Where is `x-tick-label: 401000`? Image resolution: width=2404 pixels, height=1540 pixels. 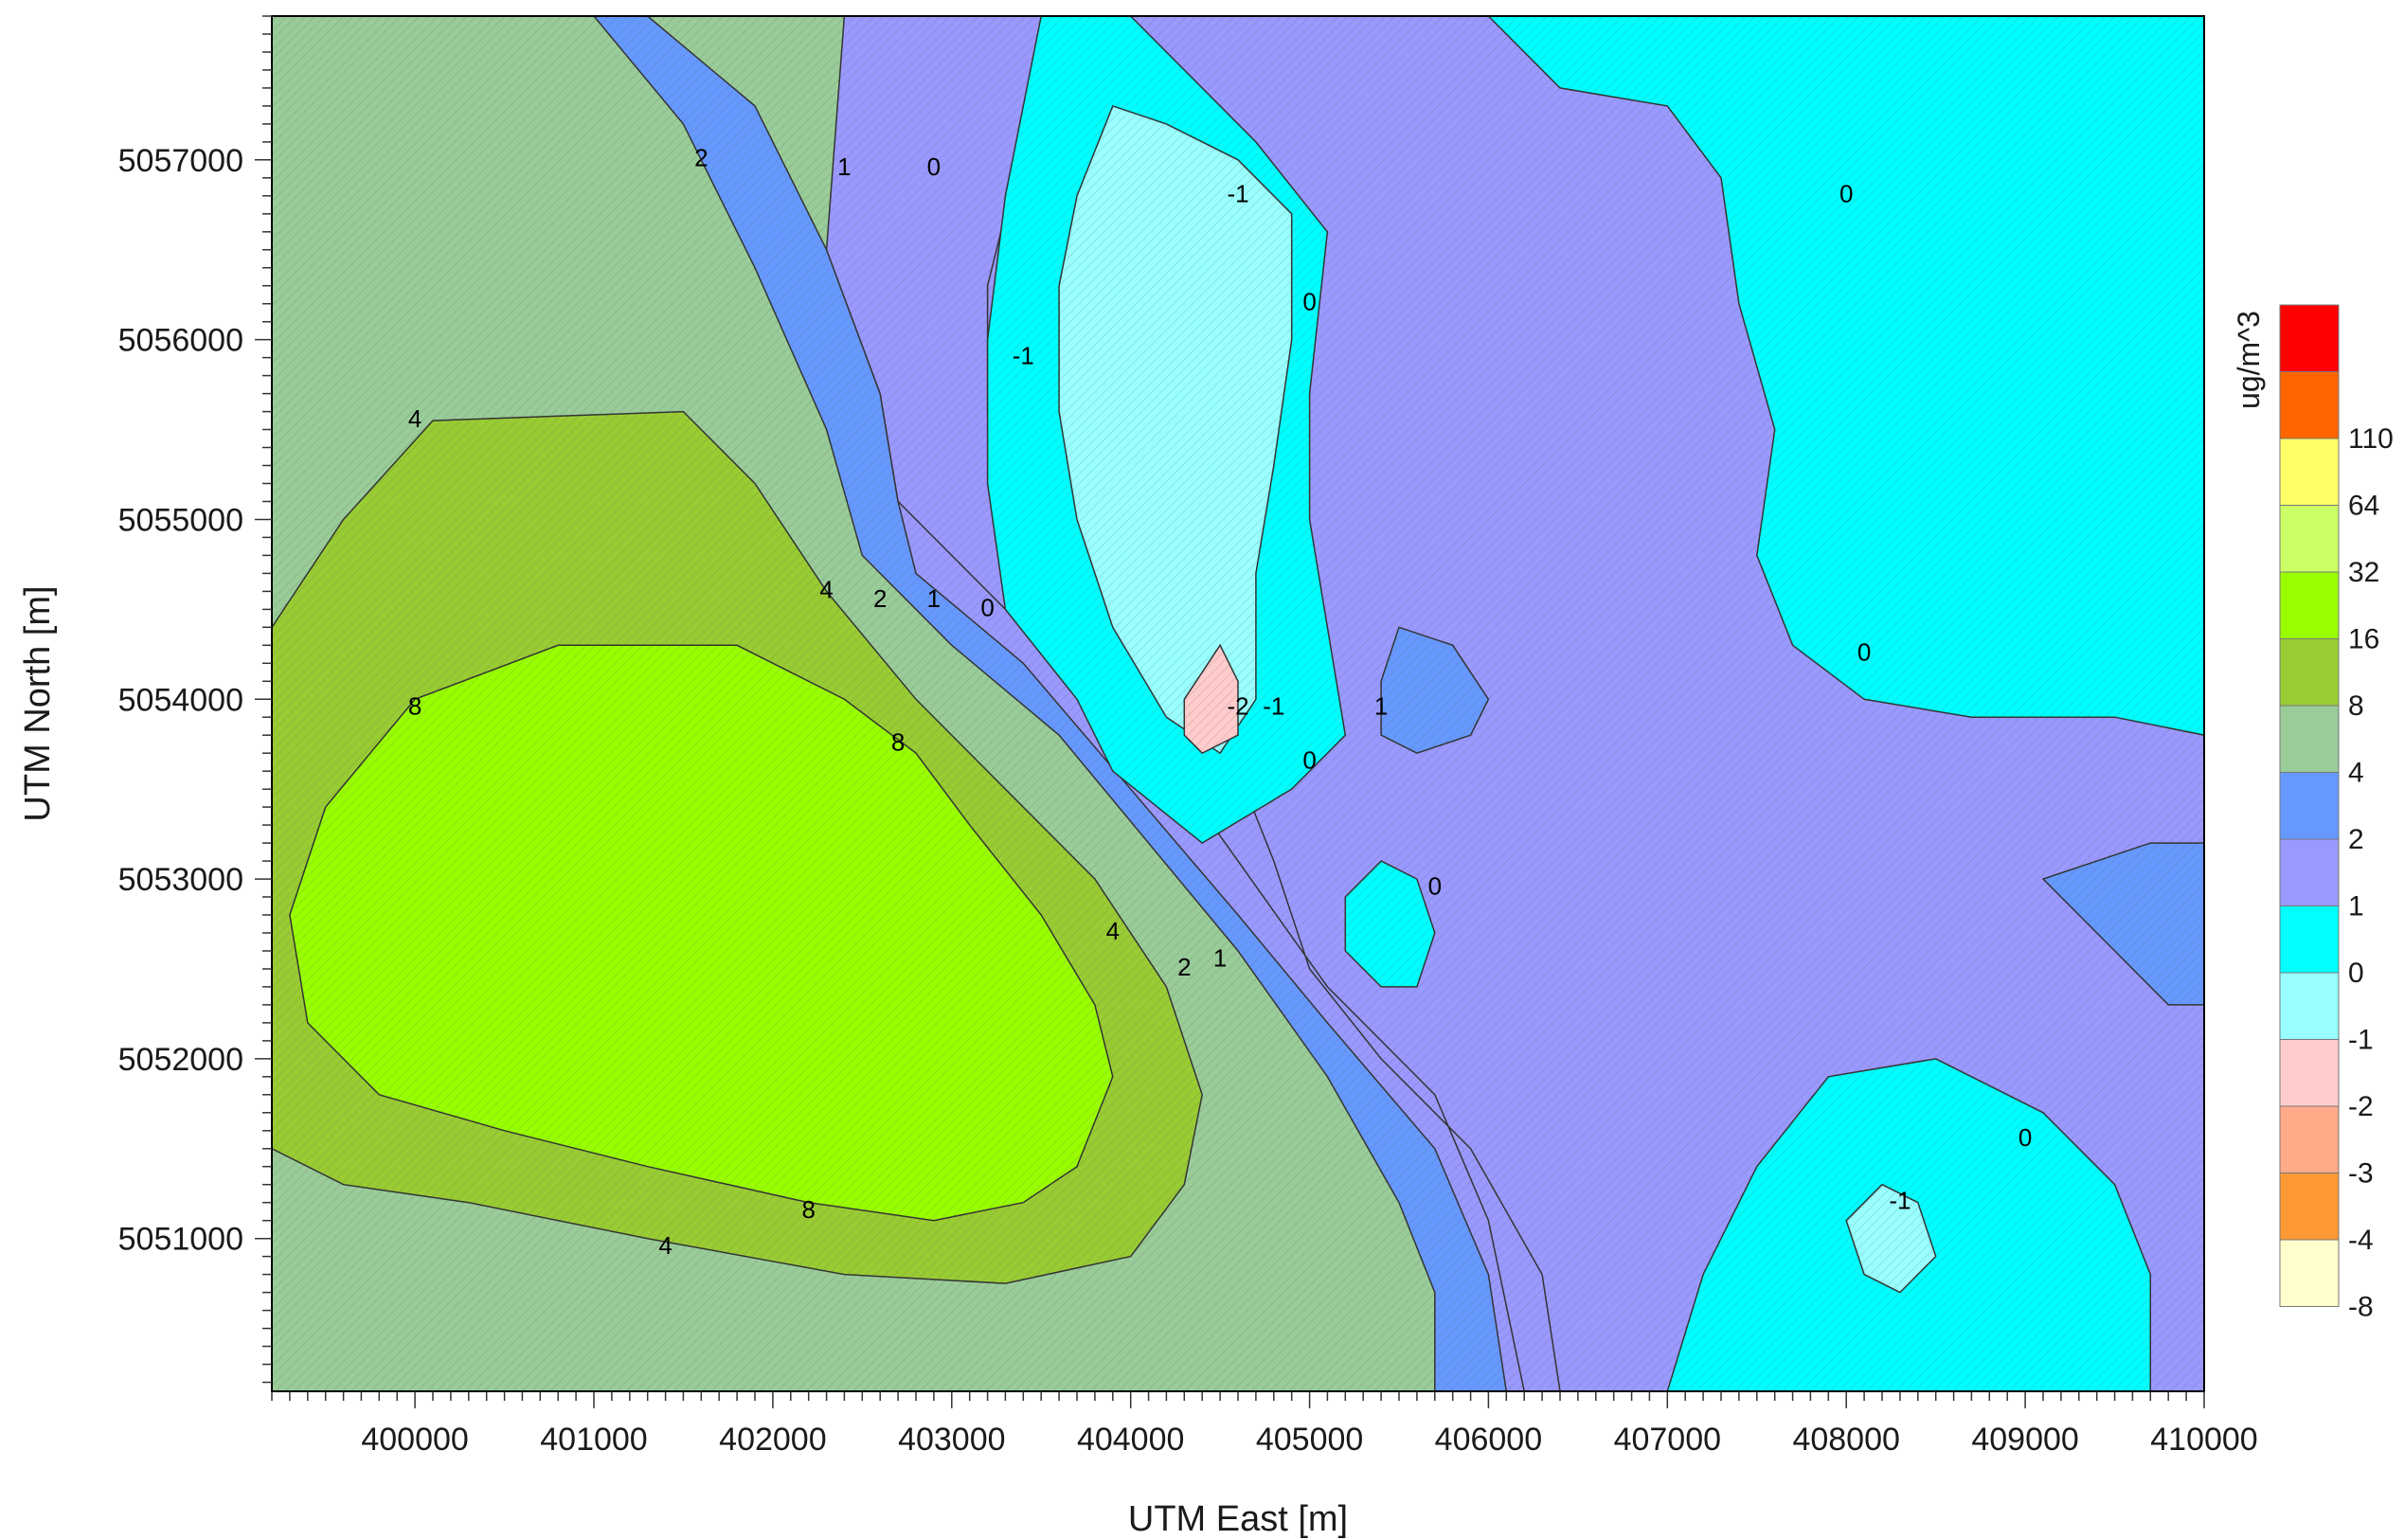
x-tick-label: 401000 is located at coordinates (593, 1440).